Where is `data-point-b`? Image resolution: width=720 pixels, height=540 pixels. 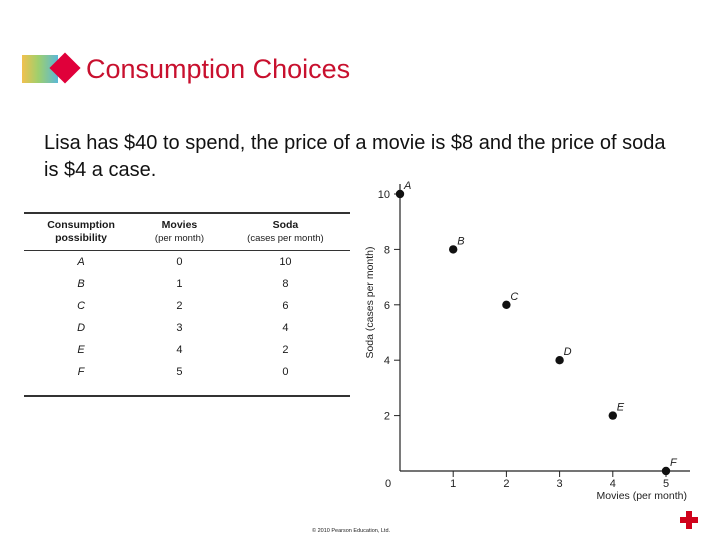
data-point-b is located at coordinates (453, 249).